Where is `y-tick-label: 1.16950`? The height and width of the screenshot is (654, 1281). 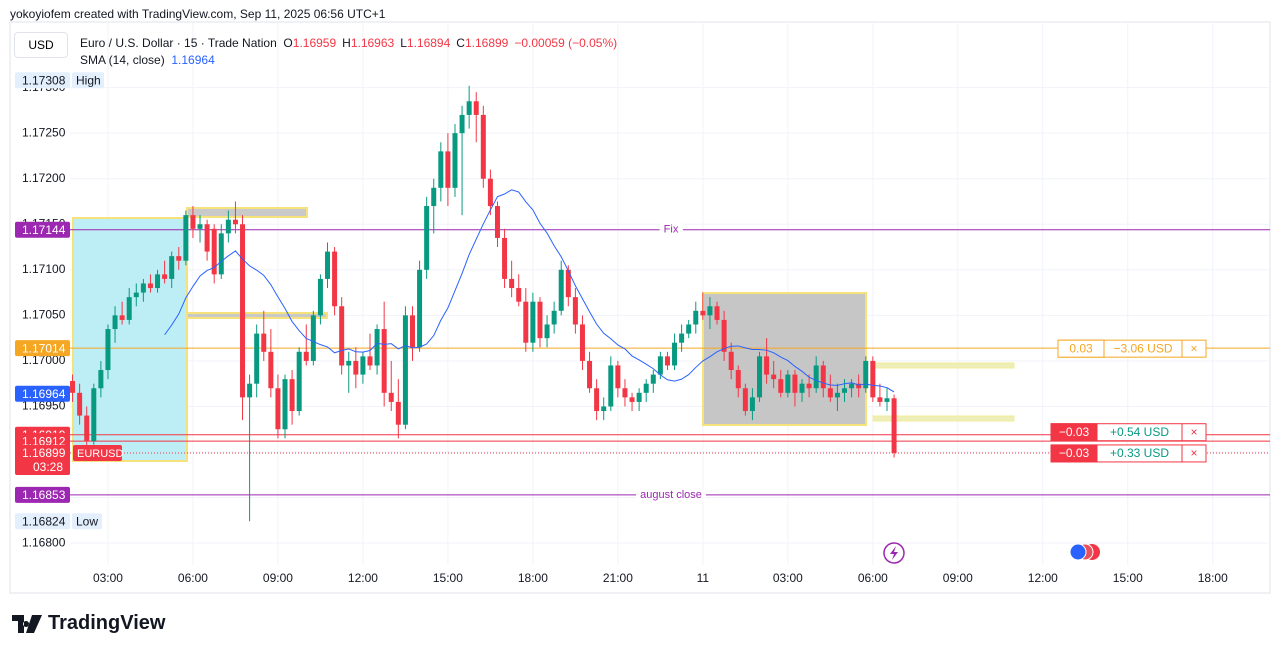 y-tick-label: 1.16950 is located at coordinates (44, 406).